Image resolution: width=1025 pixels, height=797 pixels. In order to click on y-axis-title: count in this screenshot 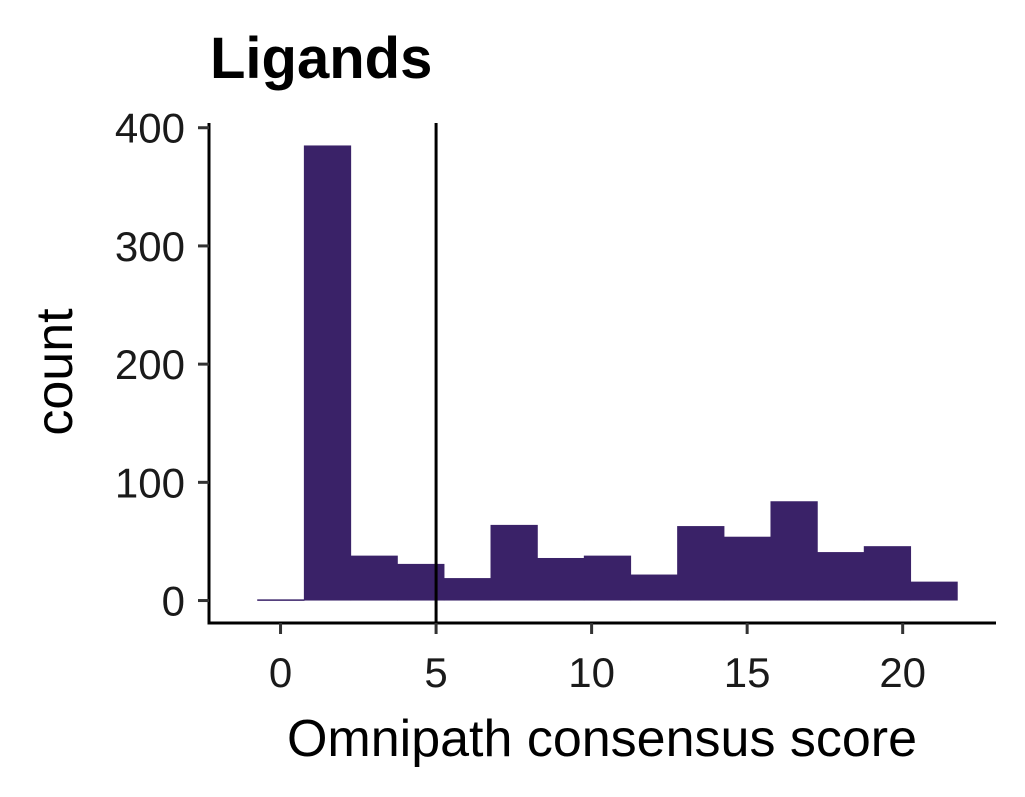, I will do `click(55, 372)`.